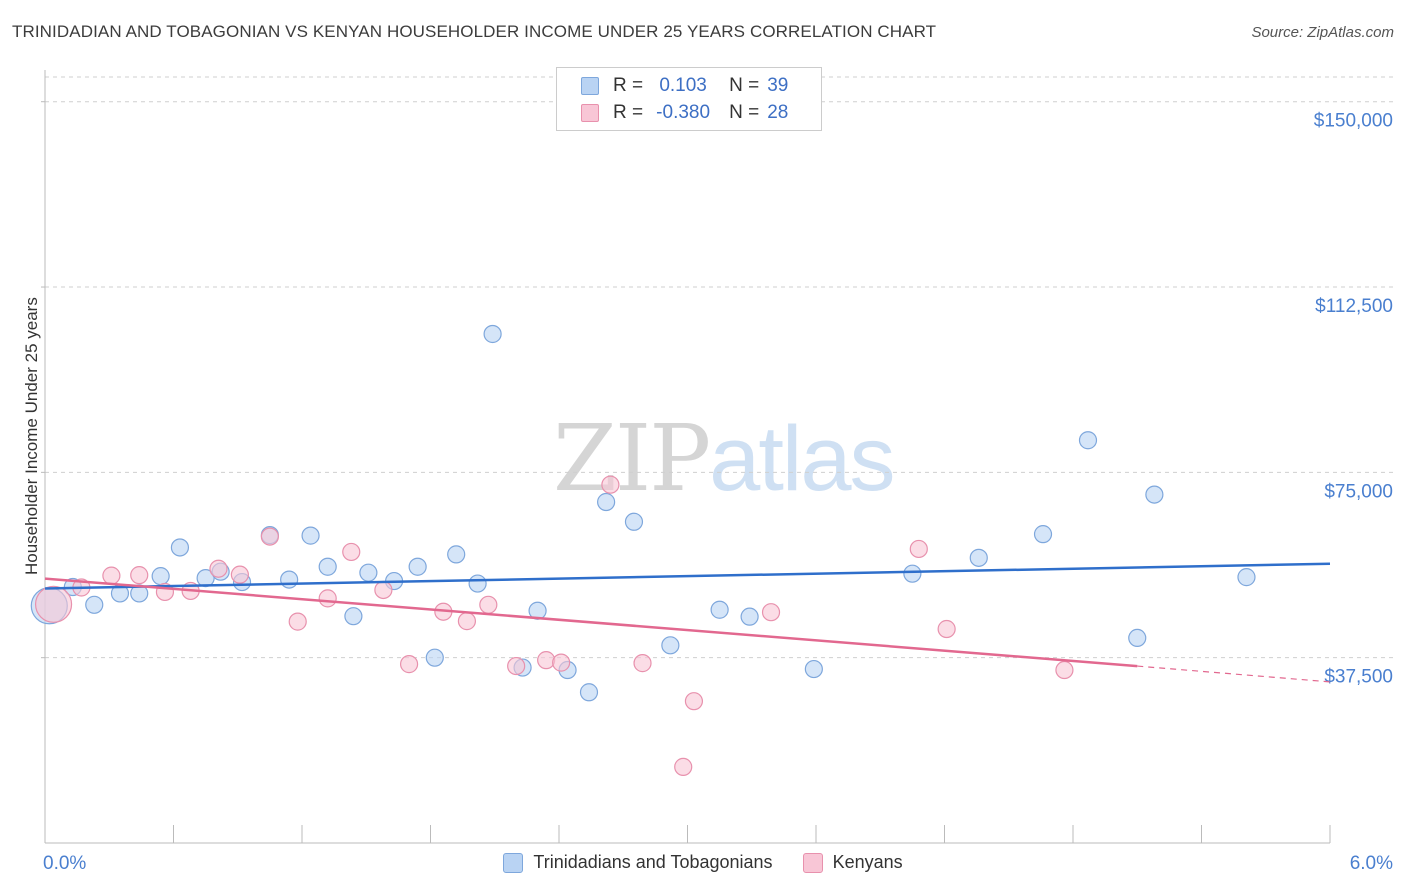 Image resolution: width=1406 pixels, height=892 pixels. Describe the element at coordinates (1353, 121) in the screenshot. I see `y-tick-label: $150,000` at that location.